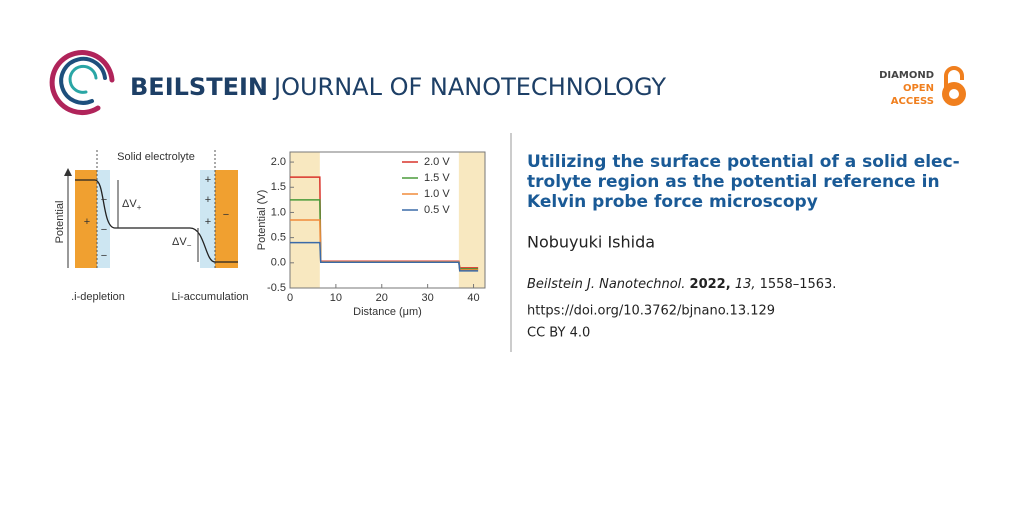 The height and width of the screenshot is (512, 1024). What do you see at coordinates (262, 220) in the screenshot?
I see `y-axis-label: Potential (V)` at bounding box center [262, 220].